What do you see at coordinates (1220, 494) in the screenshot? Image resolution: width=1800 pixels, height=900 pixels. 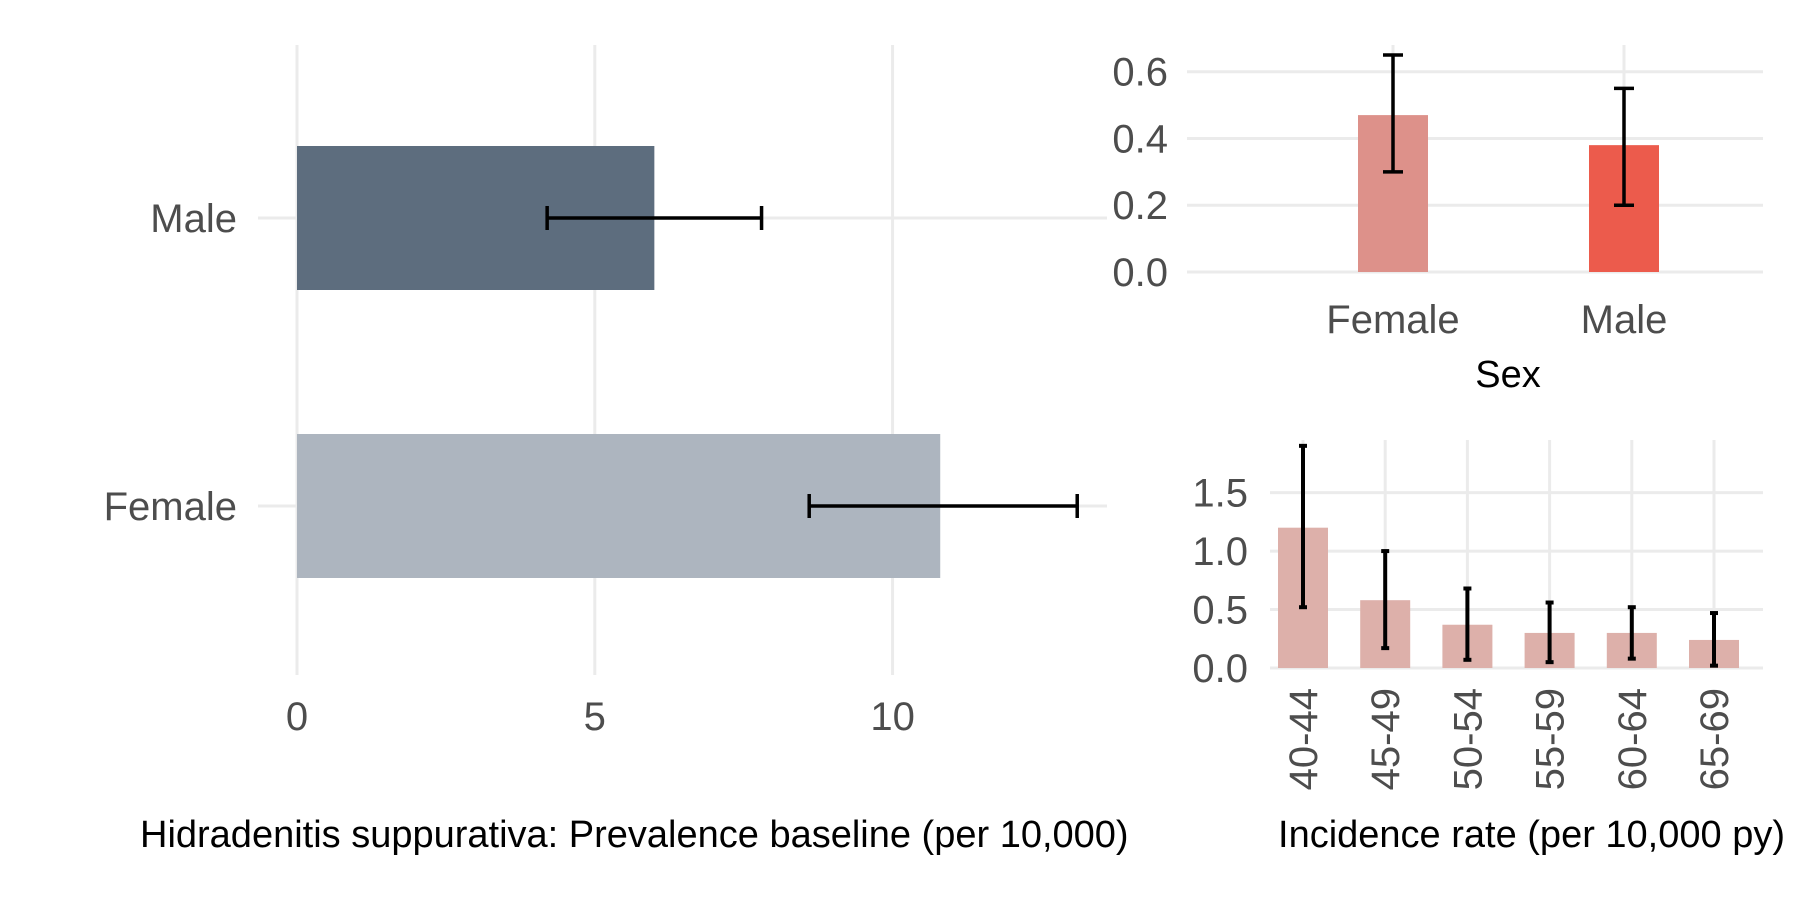 I see `y-tick-label: 1.5` at bounding box center [1220, 494].